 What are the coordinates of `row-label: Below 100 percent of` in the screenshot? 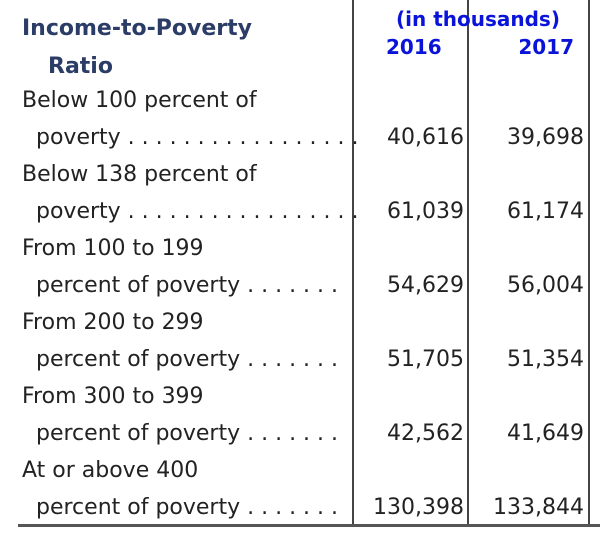 It's located at (139, 100).